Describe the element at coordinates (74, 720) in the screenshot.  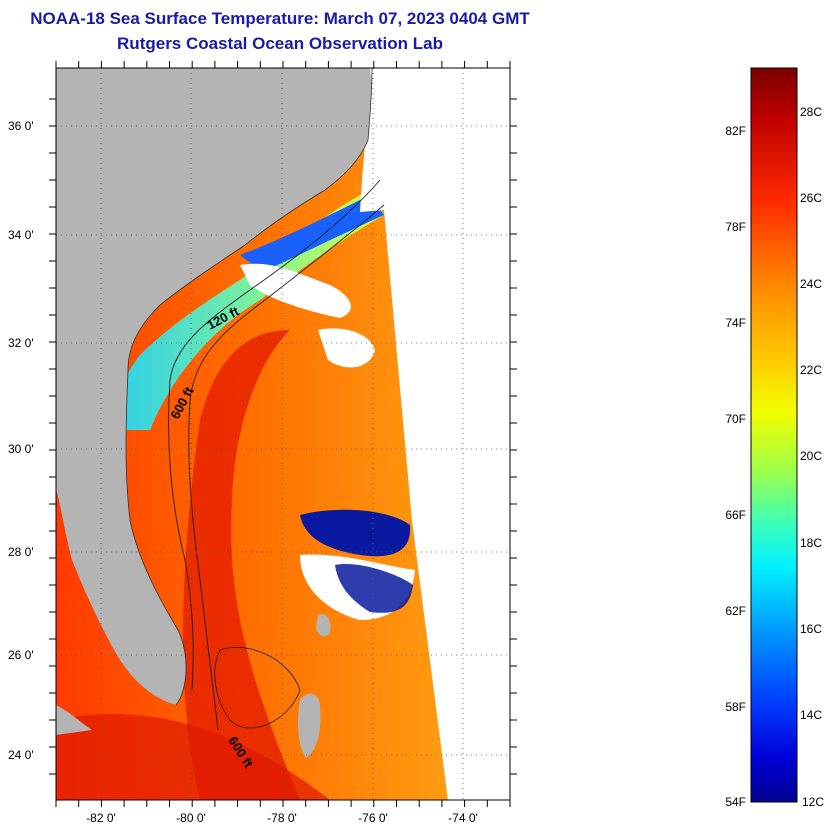
I see `land-keys` at that location.